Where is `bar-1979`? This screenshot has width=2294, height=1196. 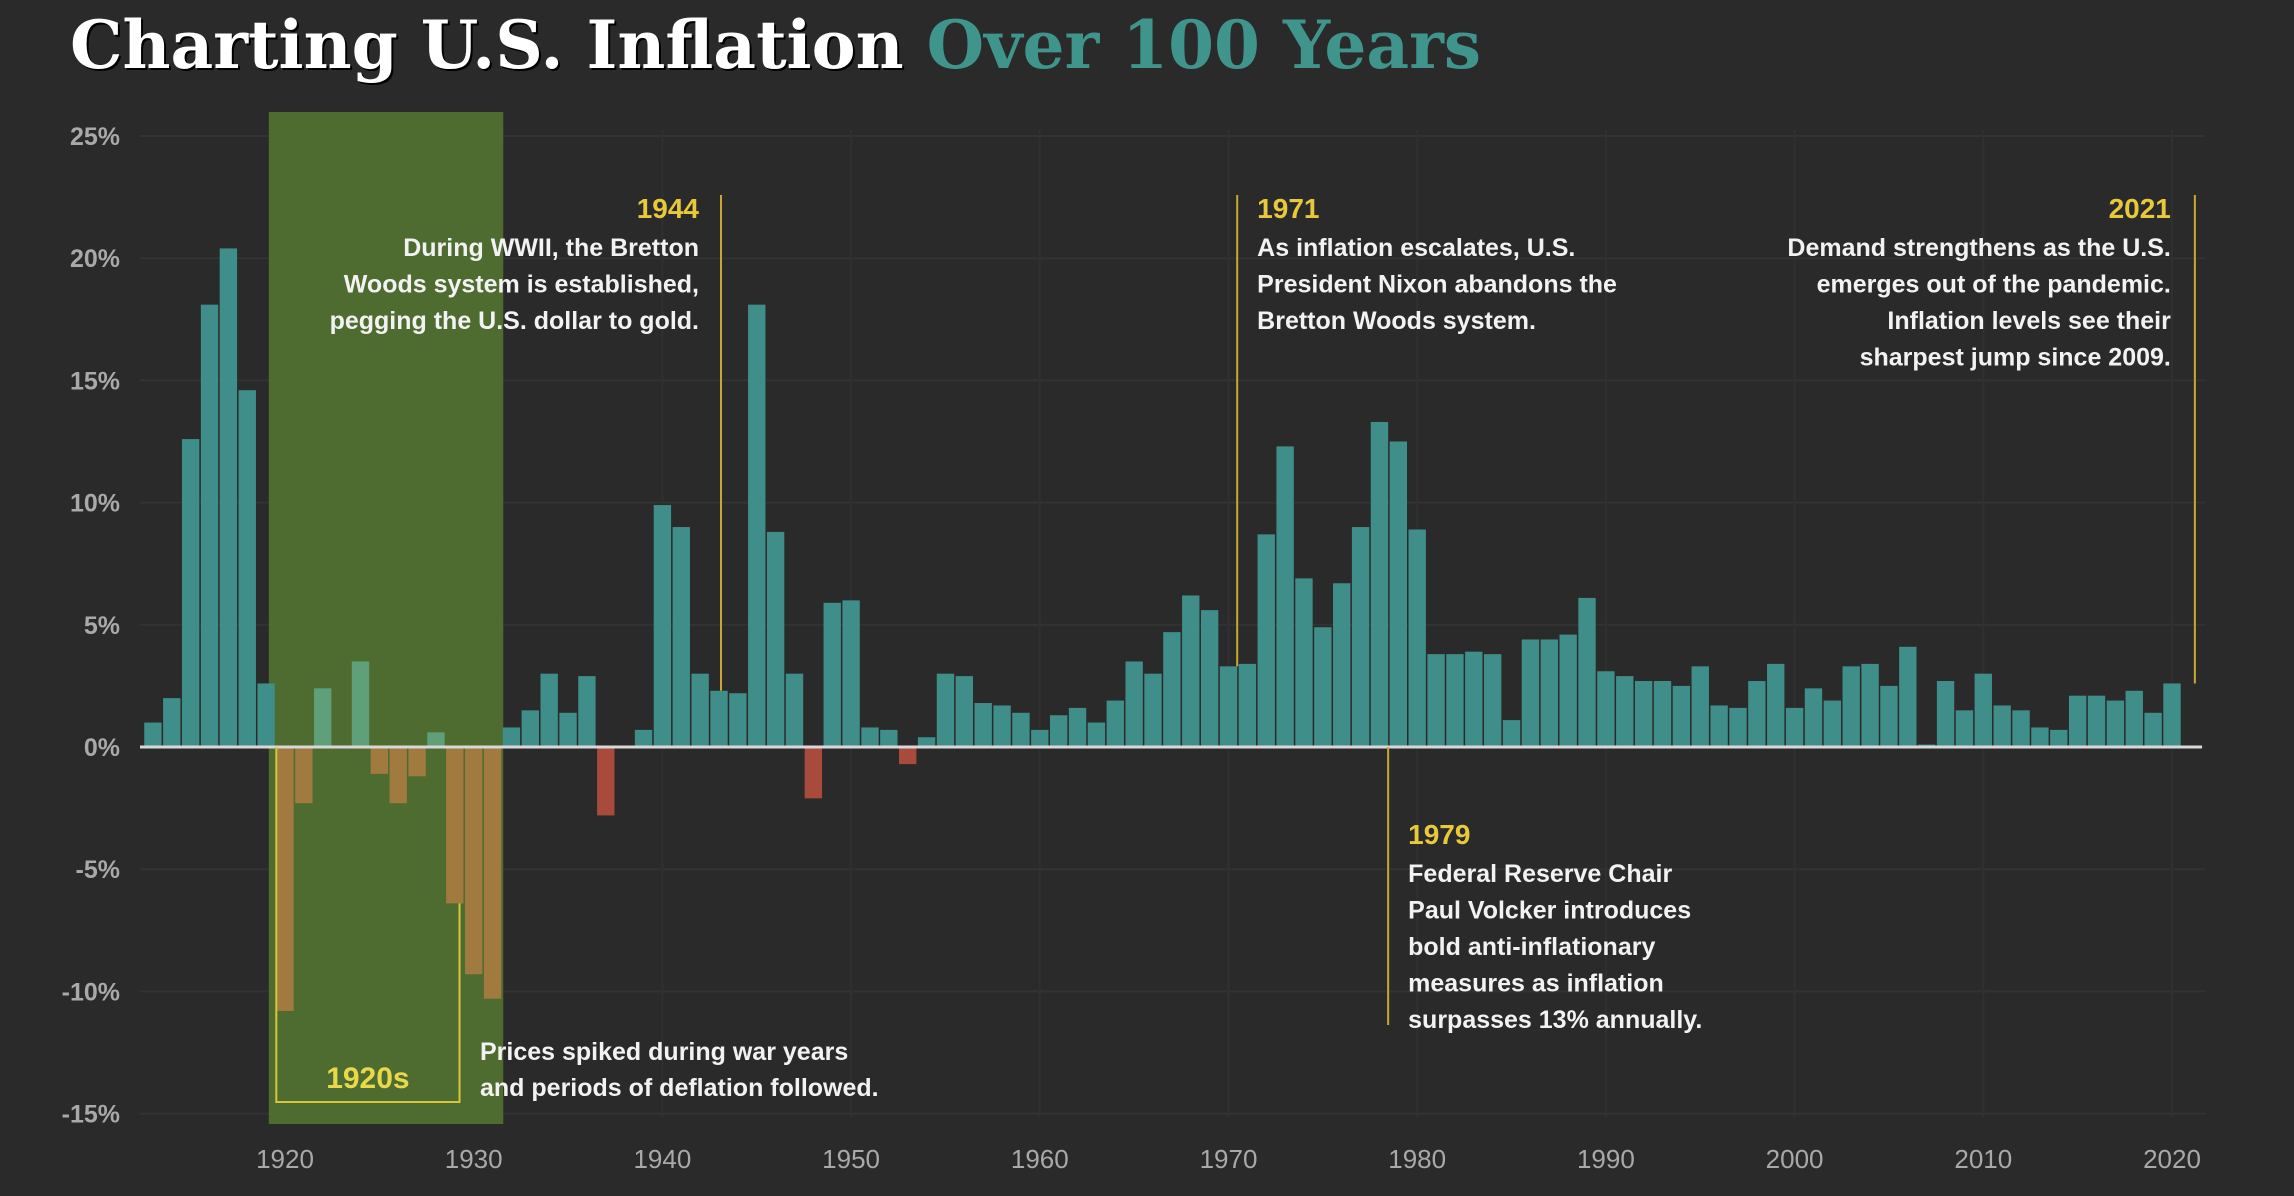 bar-1979 is located at coordinates (1398, 594).